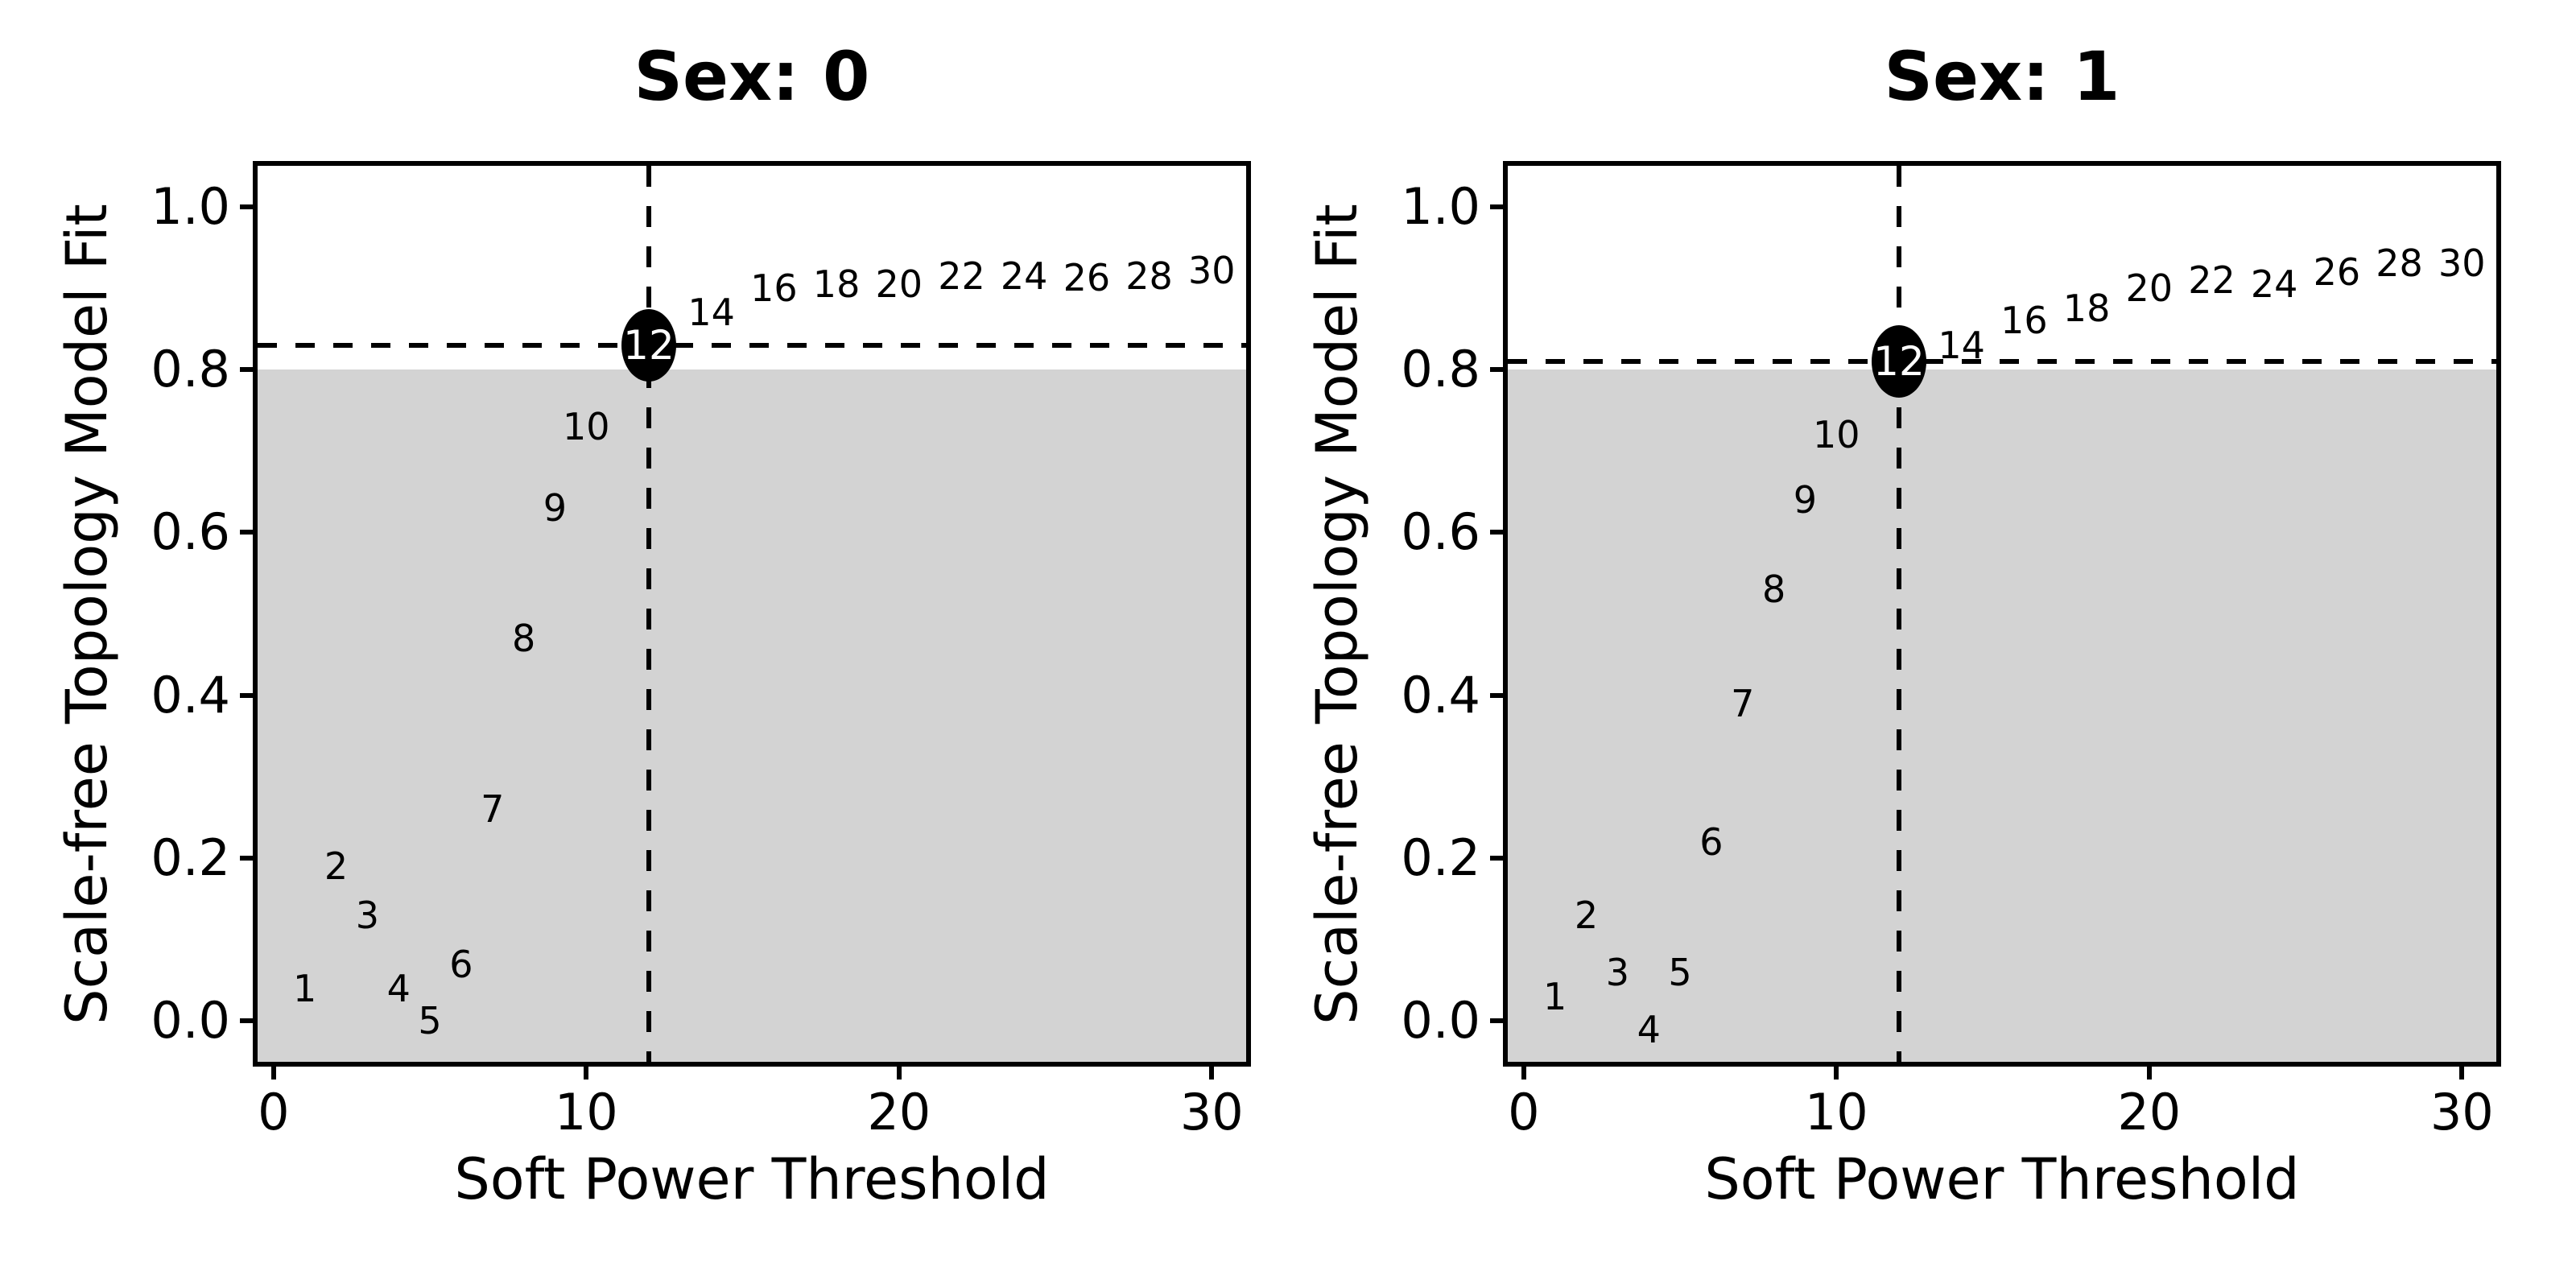  Describe the element at coordinates (752, 1179) in the screenshot. I see `x-axis-label-sex-0: Soft Power Threshold` at that location.